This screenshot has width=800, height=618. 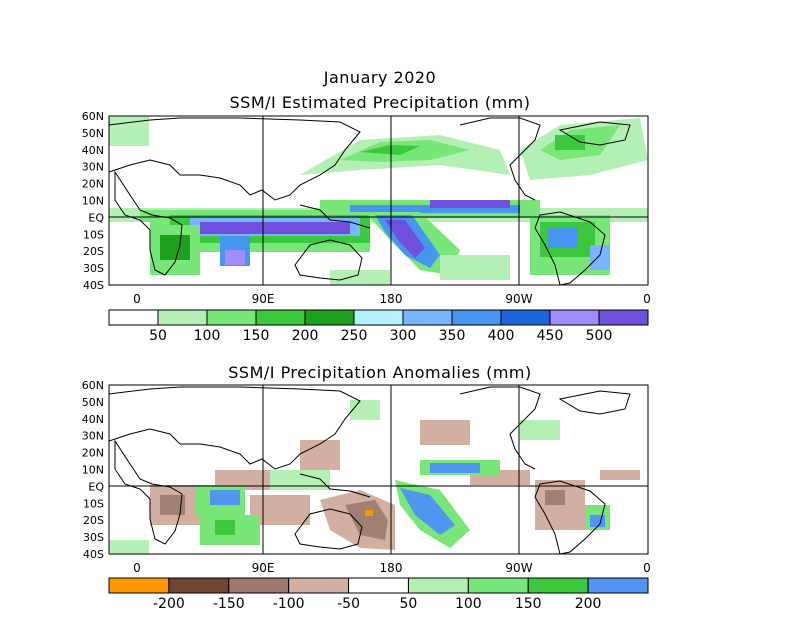 What do you see at coordinates (263, 568) in the screenshot?
I see `anomaly-lon-label: 90E` at bounding box center [263, 568].